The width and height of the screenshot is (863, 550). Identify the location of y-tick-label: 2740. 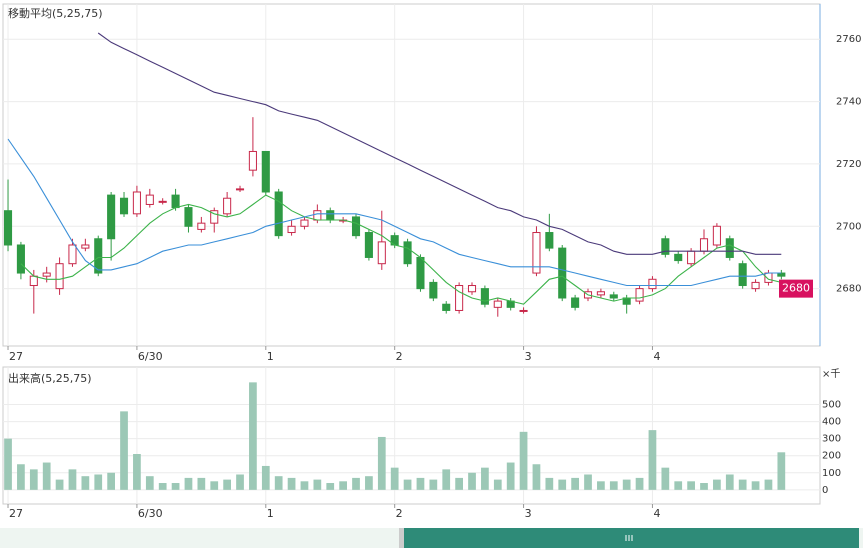
(848, 102).